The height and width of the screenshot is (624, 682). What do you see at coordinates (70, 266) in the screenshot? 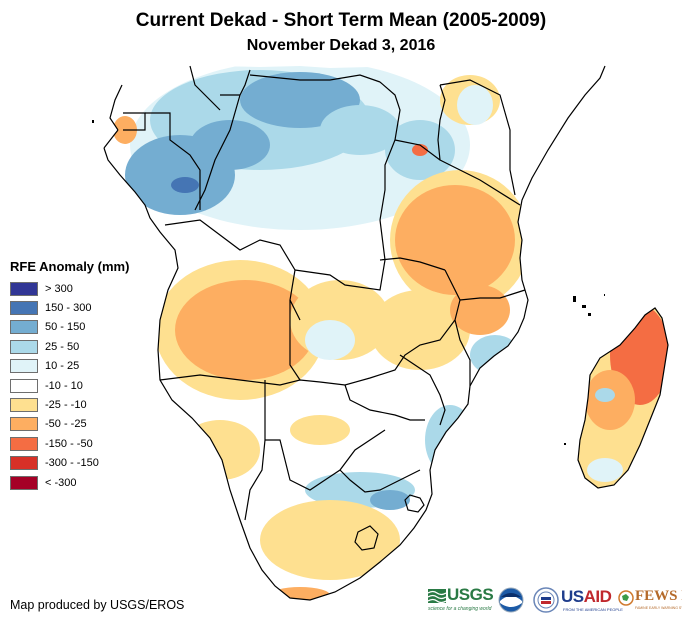
I see `legend-title: RFE Anomaly (mm)` at bounding box center [70, 266].